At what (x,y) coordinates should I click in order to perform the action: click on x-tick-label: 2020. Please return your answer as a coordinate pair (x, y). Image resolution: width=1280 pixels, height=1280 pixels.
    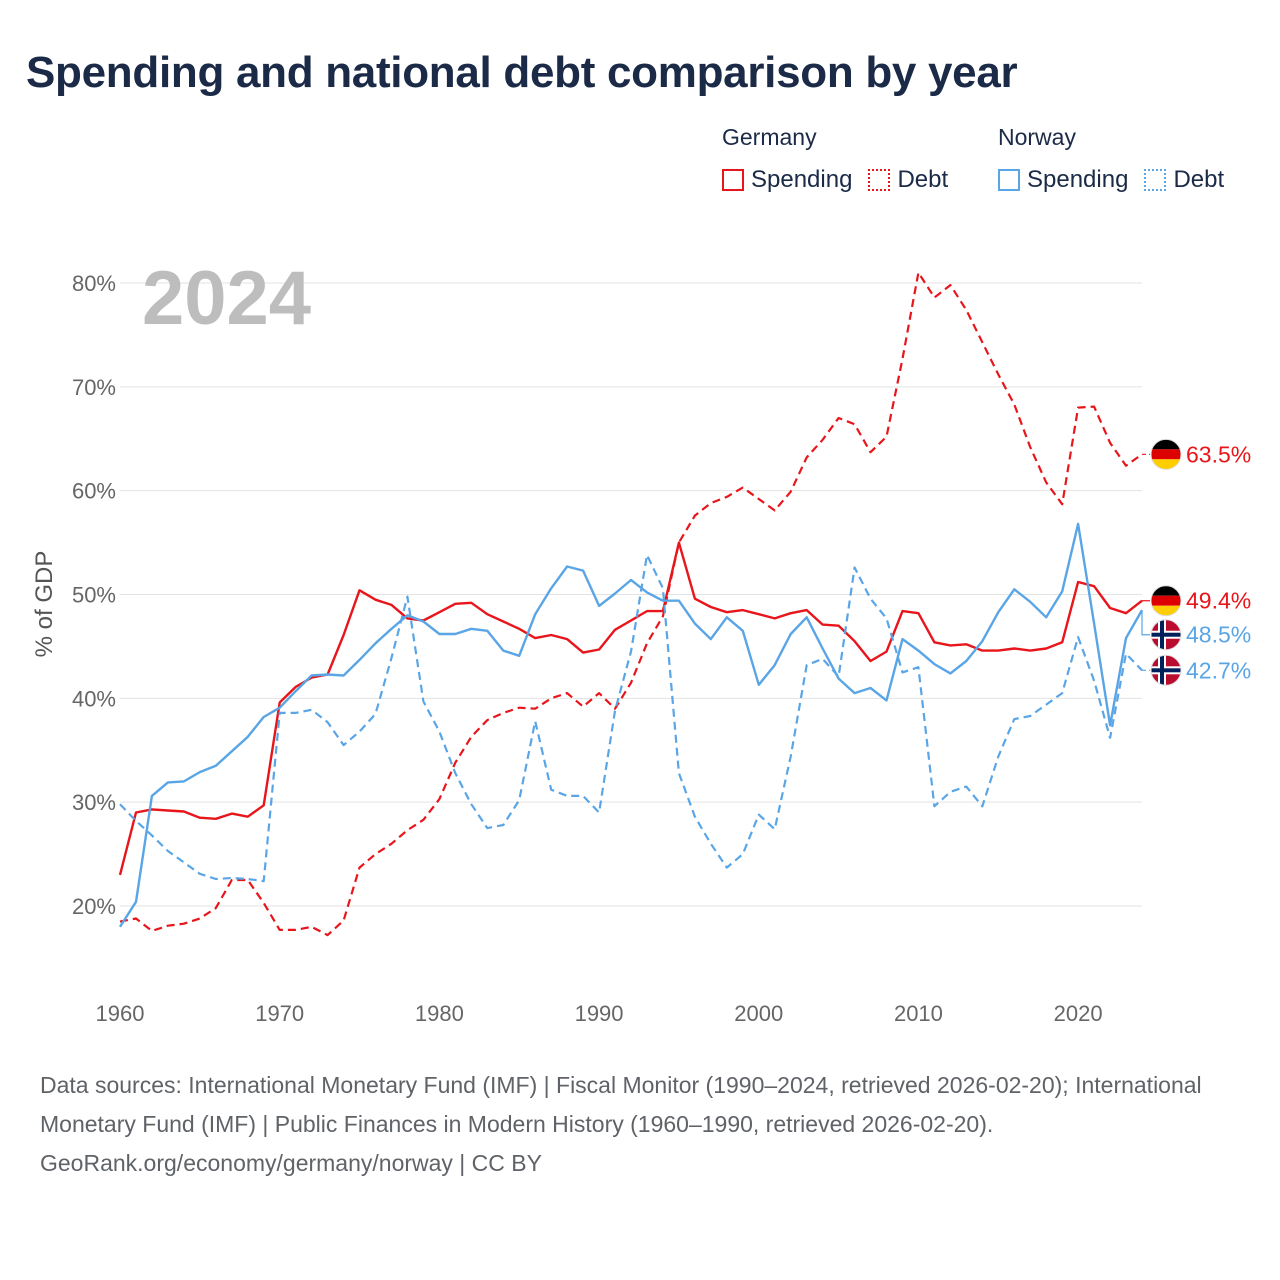
    Looking at the image, I should click on (1078, 1013).